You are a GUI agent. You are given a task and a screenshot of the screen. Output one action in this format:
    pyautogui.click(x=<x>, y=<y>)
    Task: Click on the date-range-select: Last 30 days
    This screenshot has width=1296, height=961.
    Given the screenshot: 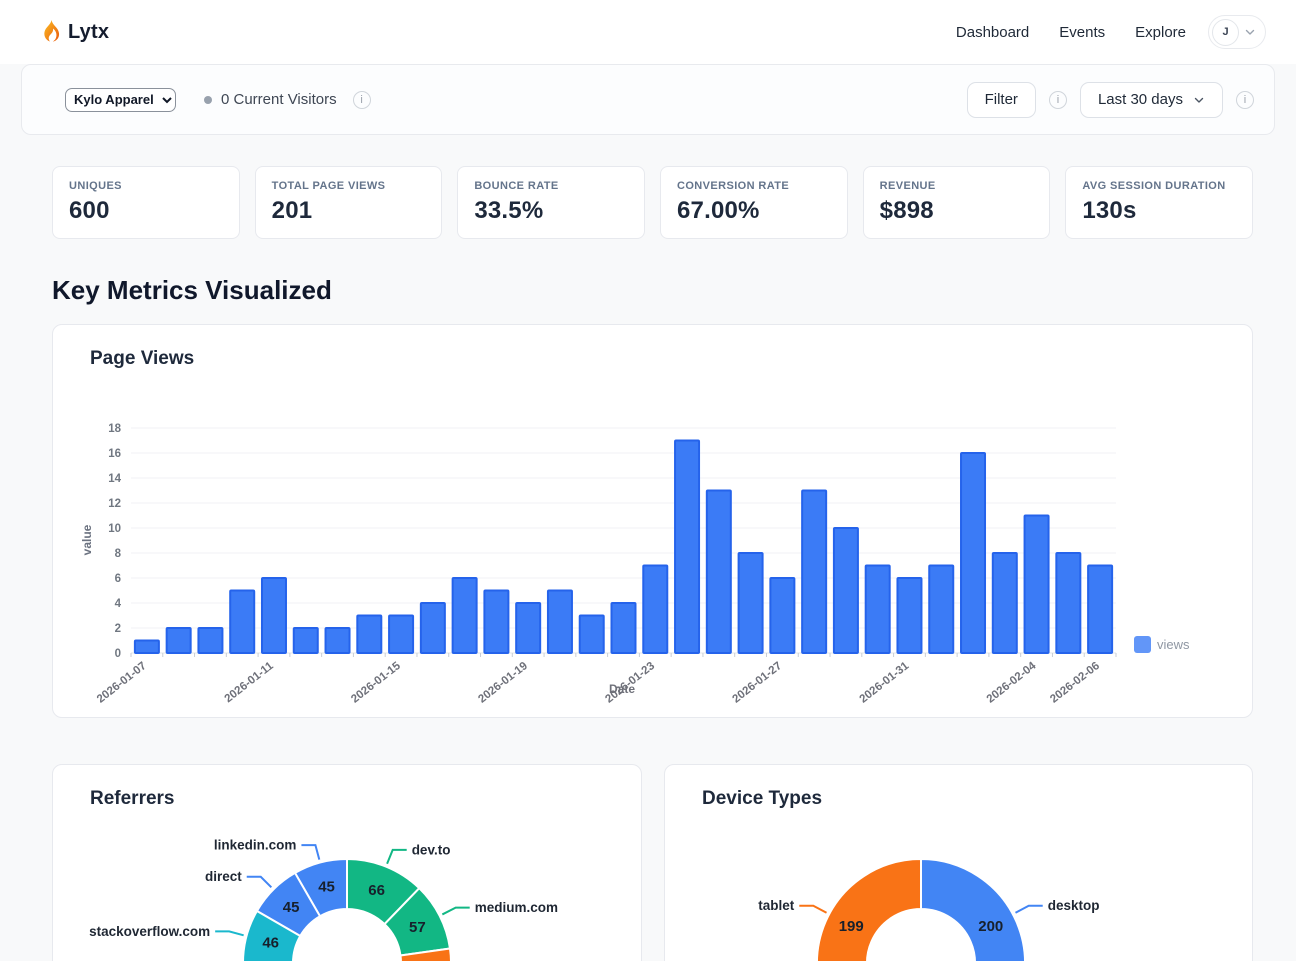 What is the action you would take?
    pyautogui.click(x=1151, y=99)
    